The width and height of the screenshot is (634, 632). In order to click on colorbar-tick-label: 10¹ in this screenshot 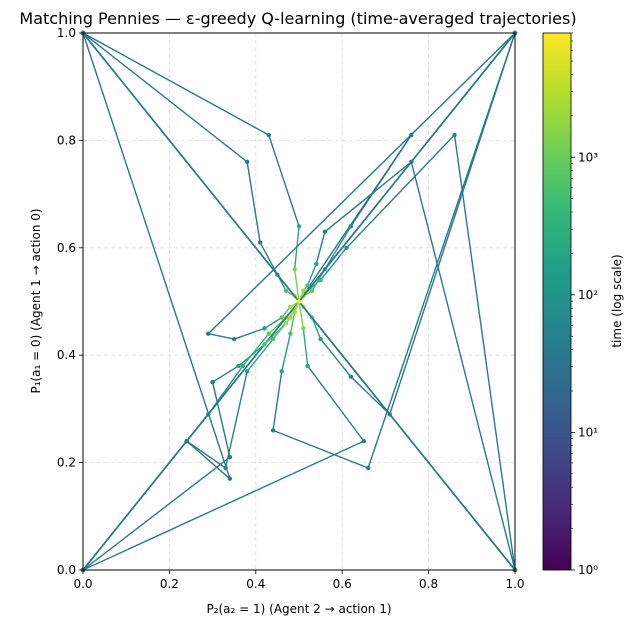, I will do `click(588, 432)`.